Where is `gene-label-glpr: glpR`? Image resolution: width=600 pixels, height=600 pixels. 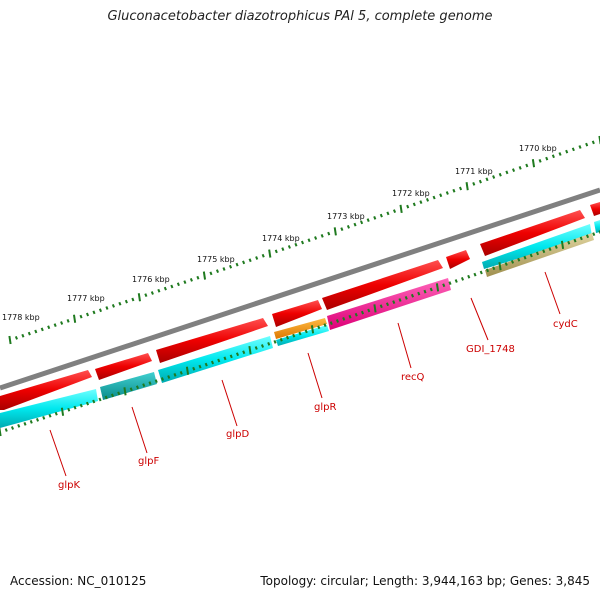 gene-label-glpr: glpR is located at coordinates (325, 407).